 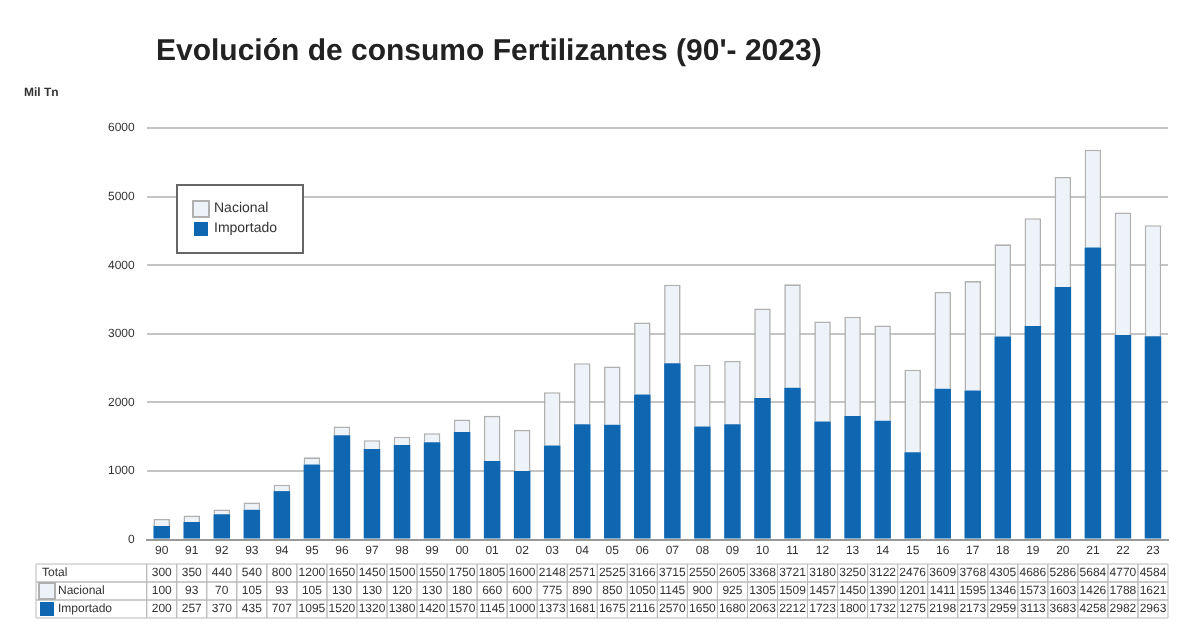 What do you see at coordinates (489, 51) in the screenshot?
I see `chart-title: Evolución de consumo Fertilizantes (90'- 2023)` at bounding box center [489, 51].